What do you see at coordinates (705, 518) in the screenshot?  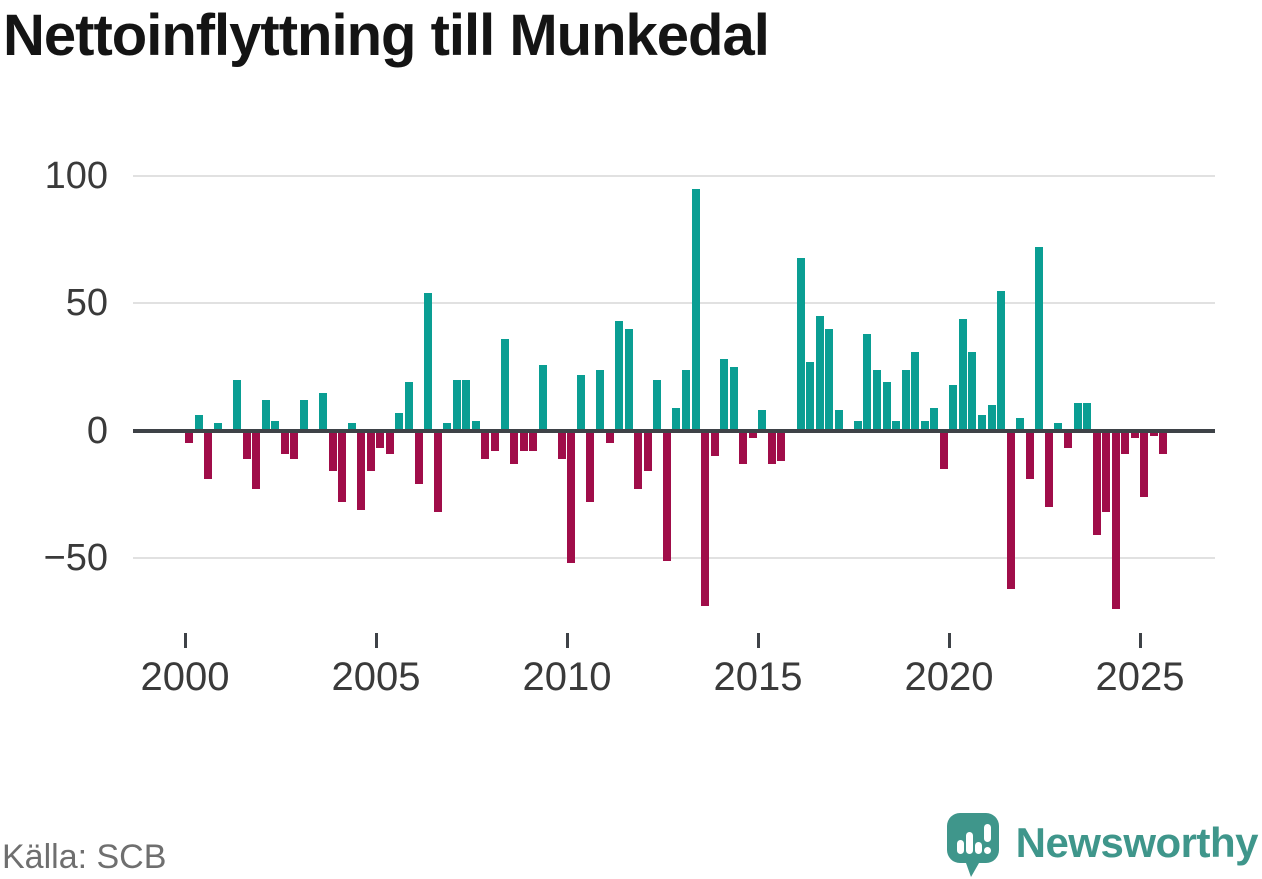 I see `bar-2013Q3` at bounding box center [705, 518].